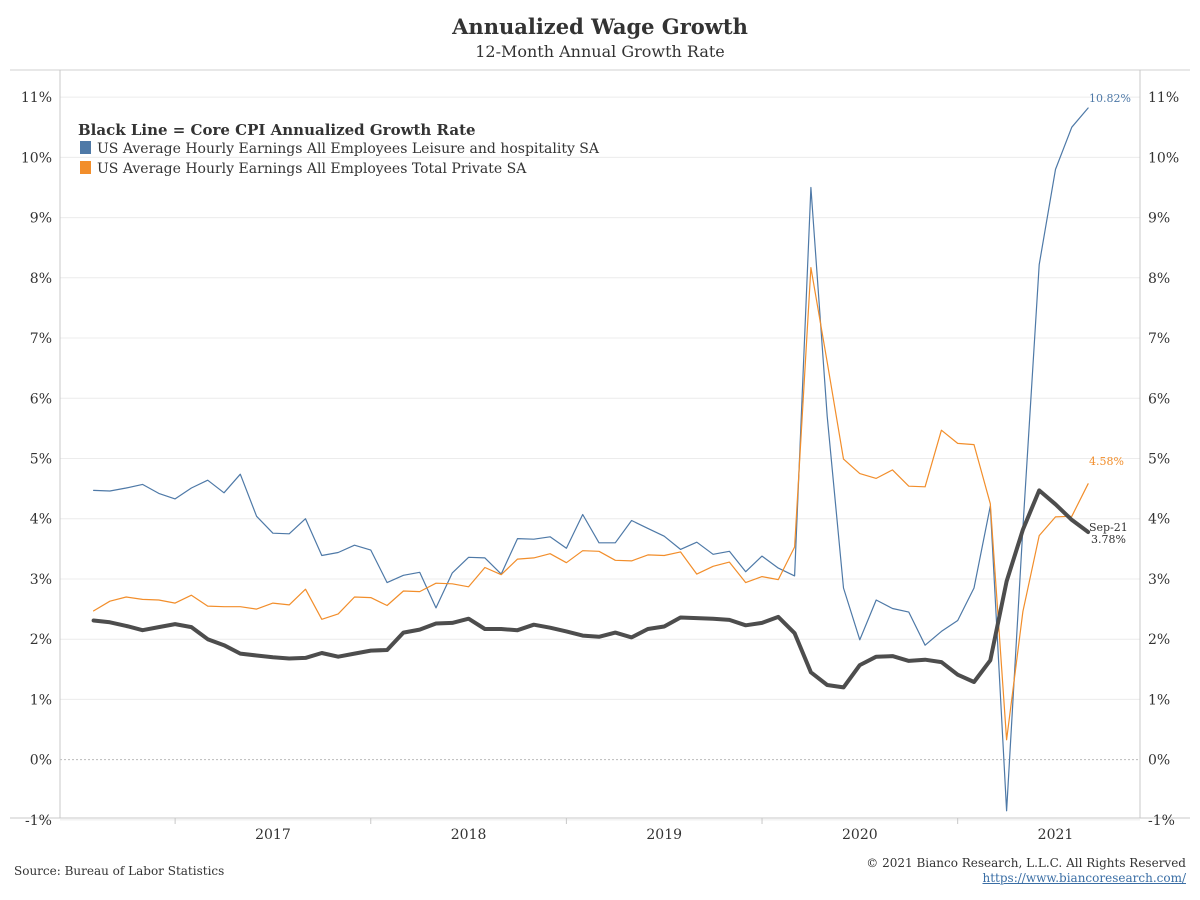 The image size is (1200, 900). I want to click on y-tick-label-right: 8%, so click(1159, 279).